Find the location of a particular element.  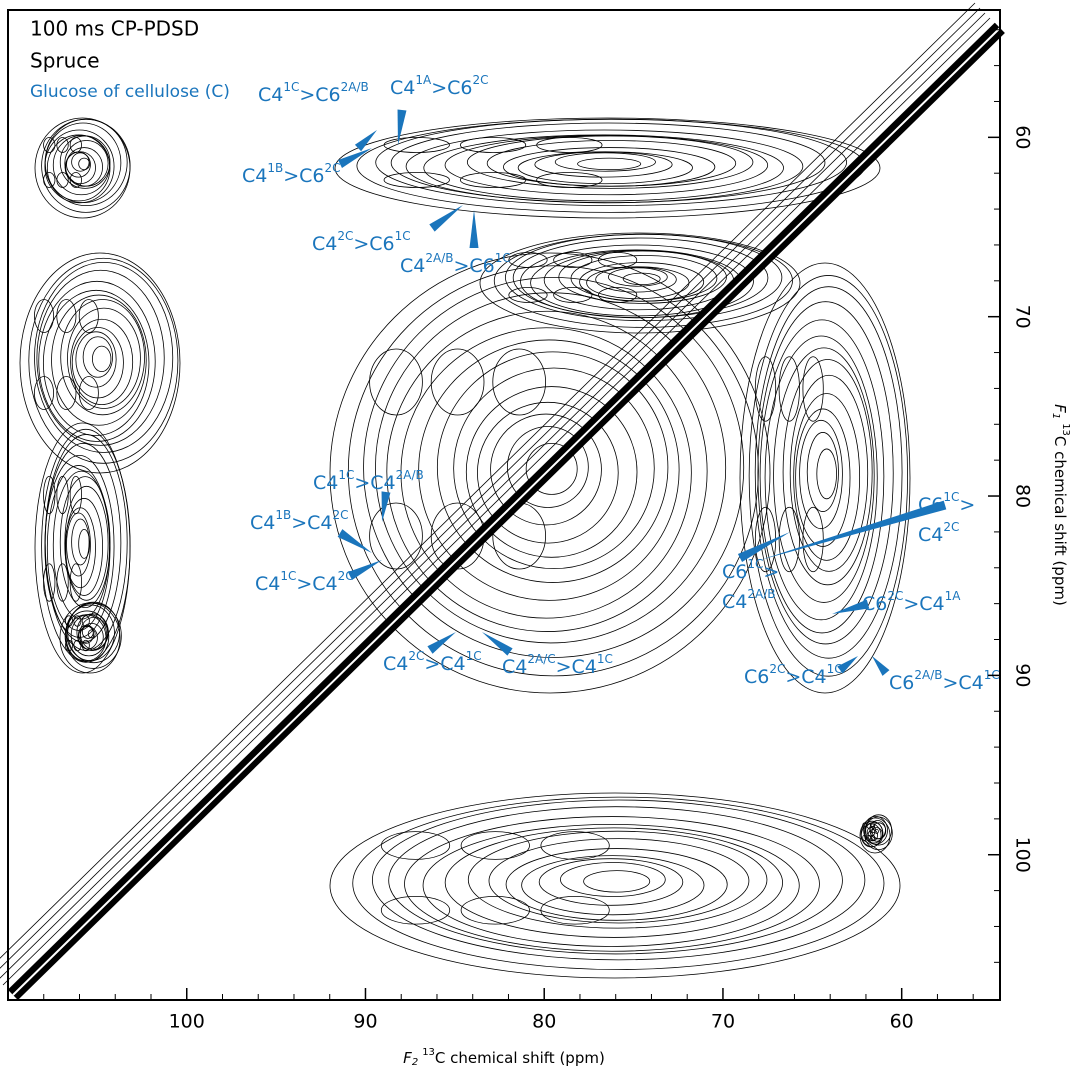

y-tick-label: 100 is located at coordinates (1023, 855).